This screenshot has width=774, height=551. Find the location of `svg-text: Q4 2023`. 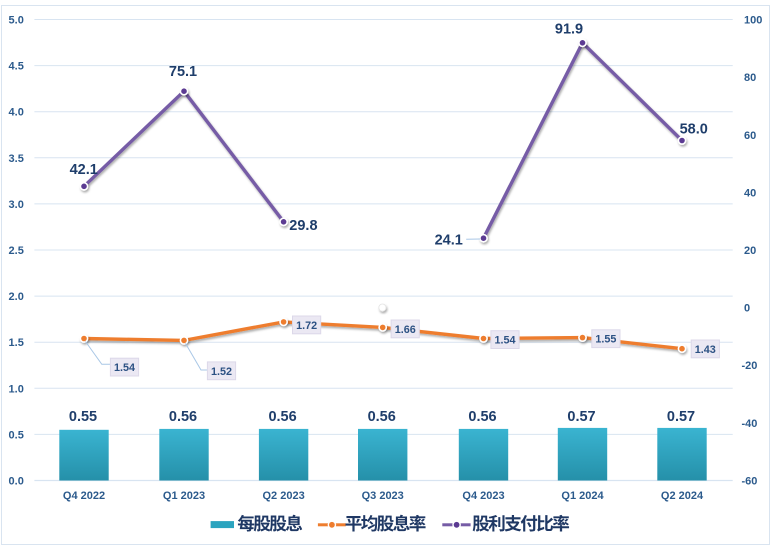

svg-text: Q4 2023 is located at coordinates (483, 496).